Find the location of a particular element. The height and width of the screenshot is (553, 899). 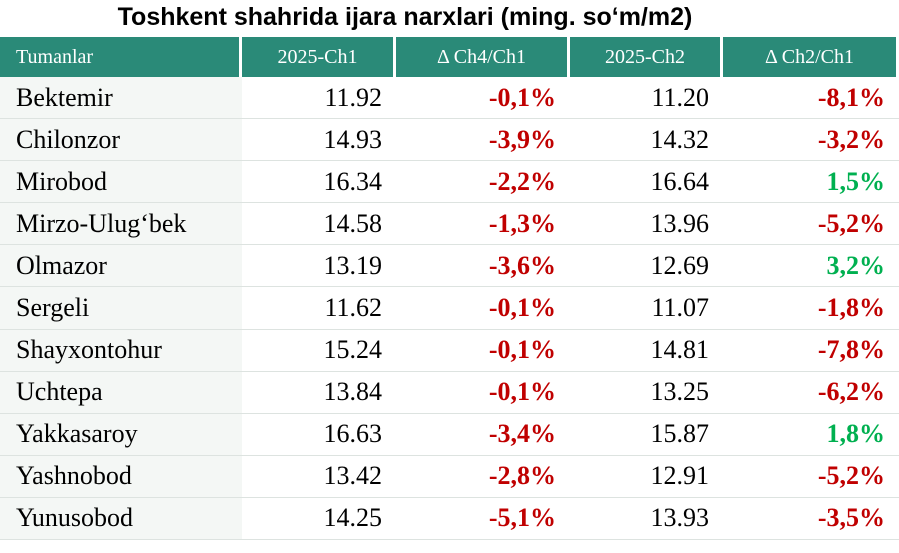

value-cell: -8,1% is located at coordinates (811, 98).